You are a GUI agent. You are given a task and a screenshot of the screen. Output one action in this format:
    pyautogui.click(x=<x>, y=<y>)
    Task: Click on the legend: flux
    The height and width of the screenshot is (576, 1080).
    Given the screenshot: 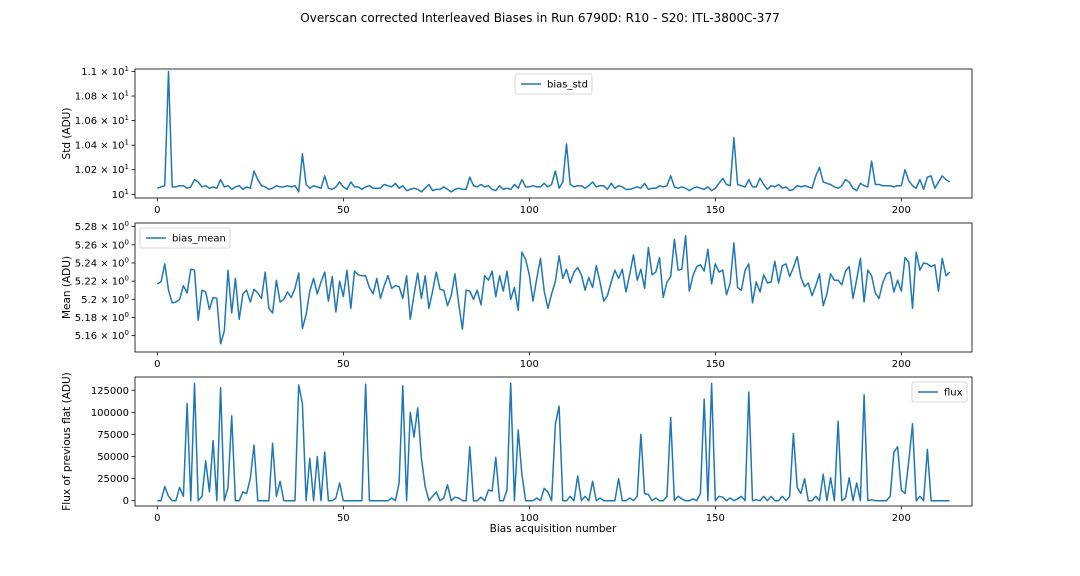 What is the action you would take?
    pyautogui.click(x=939, y=392)
    